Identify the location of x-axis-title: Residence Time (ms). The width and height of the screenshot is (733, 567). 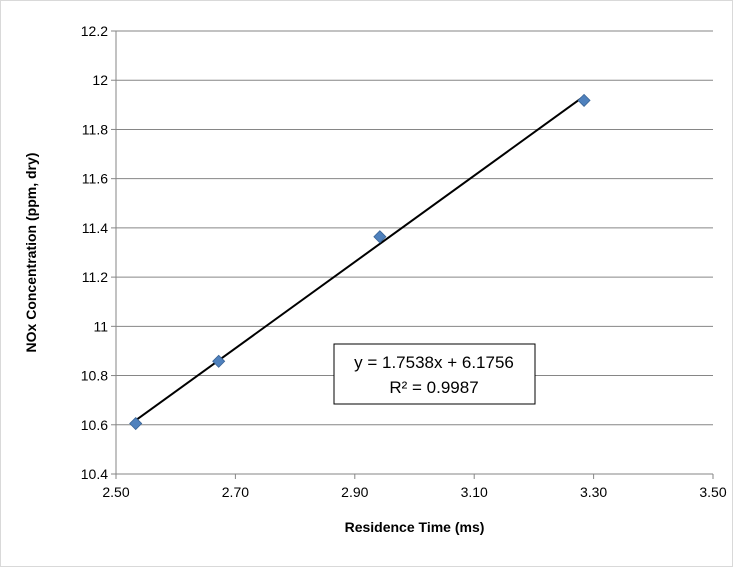
(415, 527).